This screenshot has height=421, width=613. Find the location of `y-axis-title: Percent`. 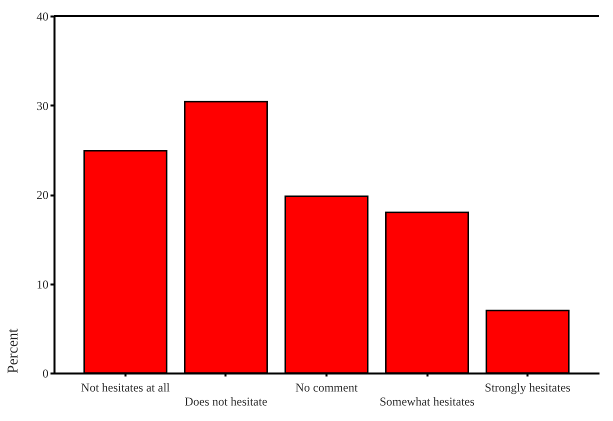

y-axis-title: Percent is located at coordinates (14, 351).